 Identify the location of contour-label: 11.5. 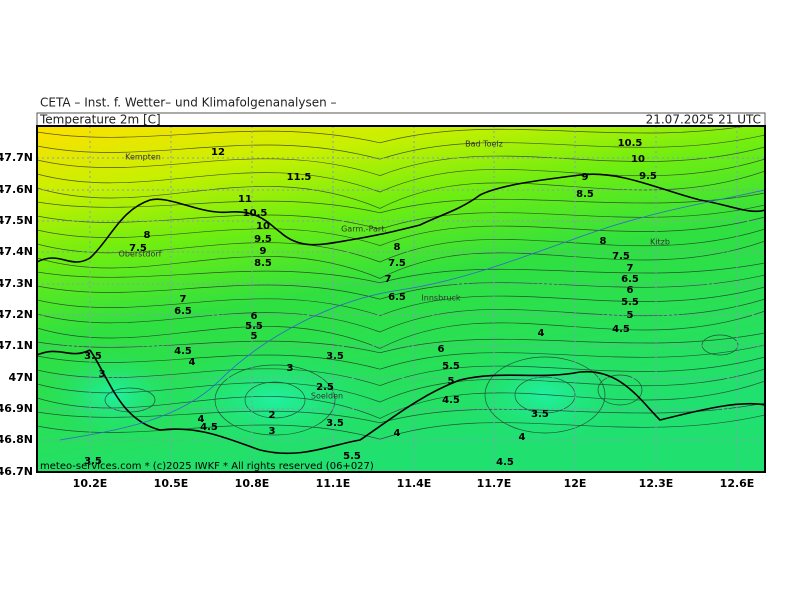
(299, 177).